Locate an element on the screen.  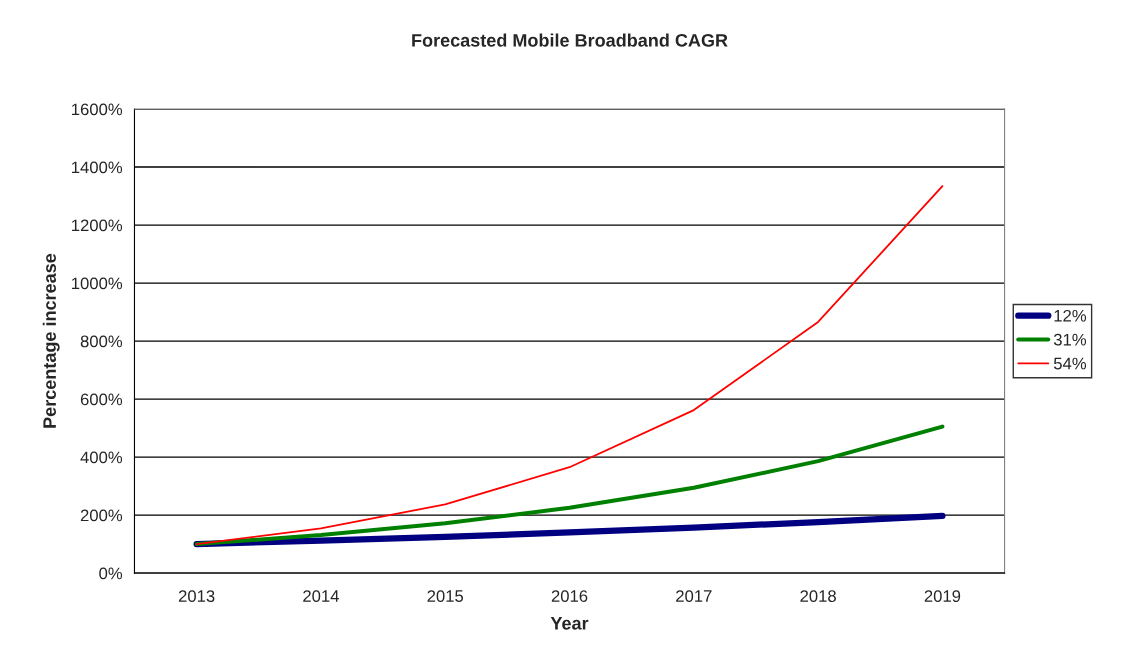
y-tick-label: 0% is located at coordinates (111, 573).